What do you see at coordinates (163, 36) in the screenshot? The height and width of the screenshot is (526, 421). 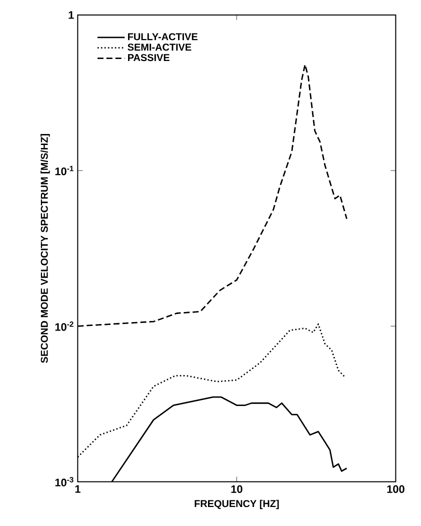 I see `legend-label: FULLY-ACTIVE` at bounding box center [163, 36].